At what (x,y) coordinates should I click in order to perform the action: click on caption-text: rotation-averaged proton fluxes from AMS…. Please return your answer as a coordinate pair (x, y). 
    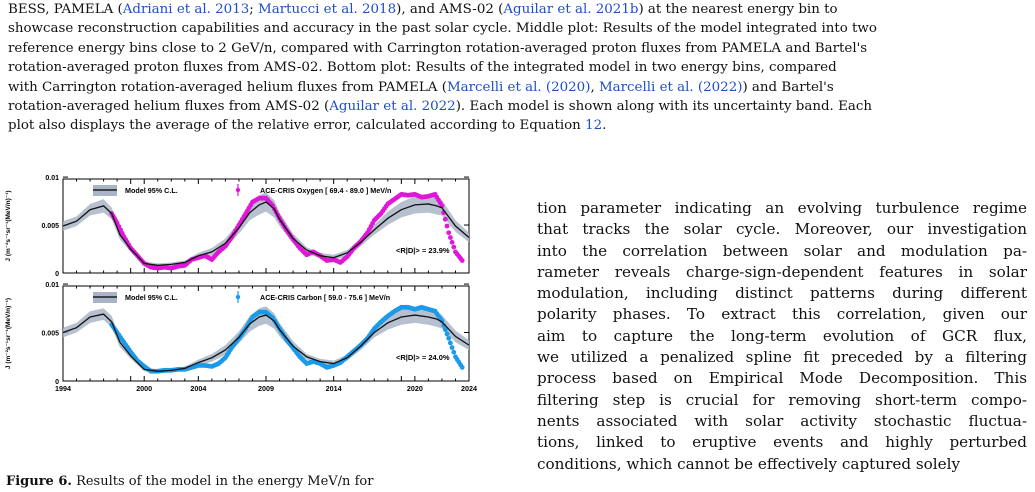
    Looking at the image, I should click on (422, 68).